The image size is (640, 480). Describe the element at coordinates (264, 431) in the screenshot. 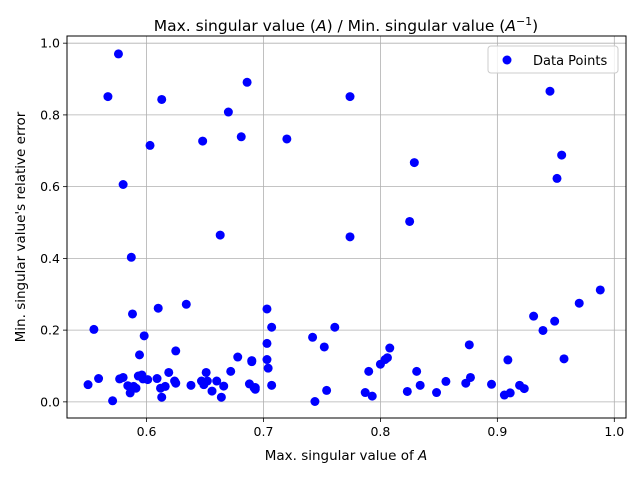

I see `x-tick-label: 0.7` at that location.